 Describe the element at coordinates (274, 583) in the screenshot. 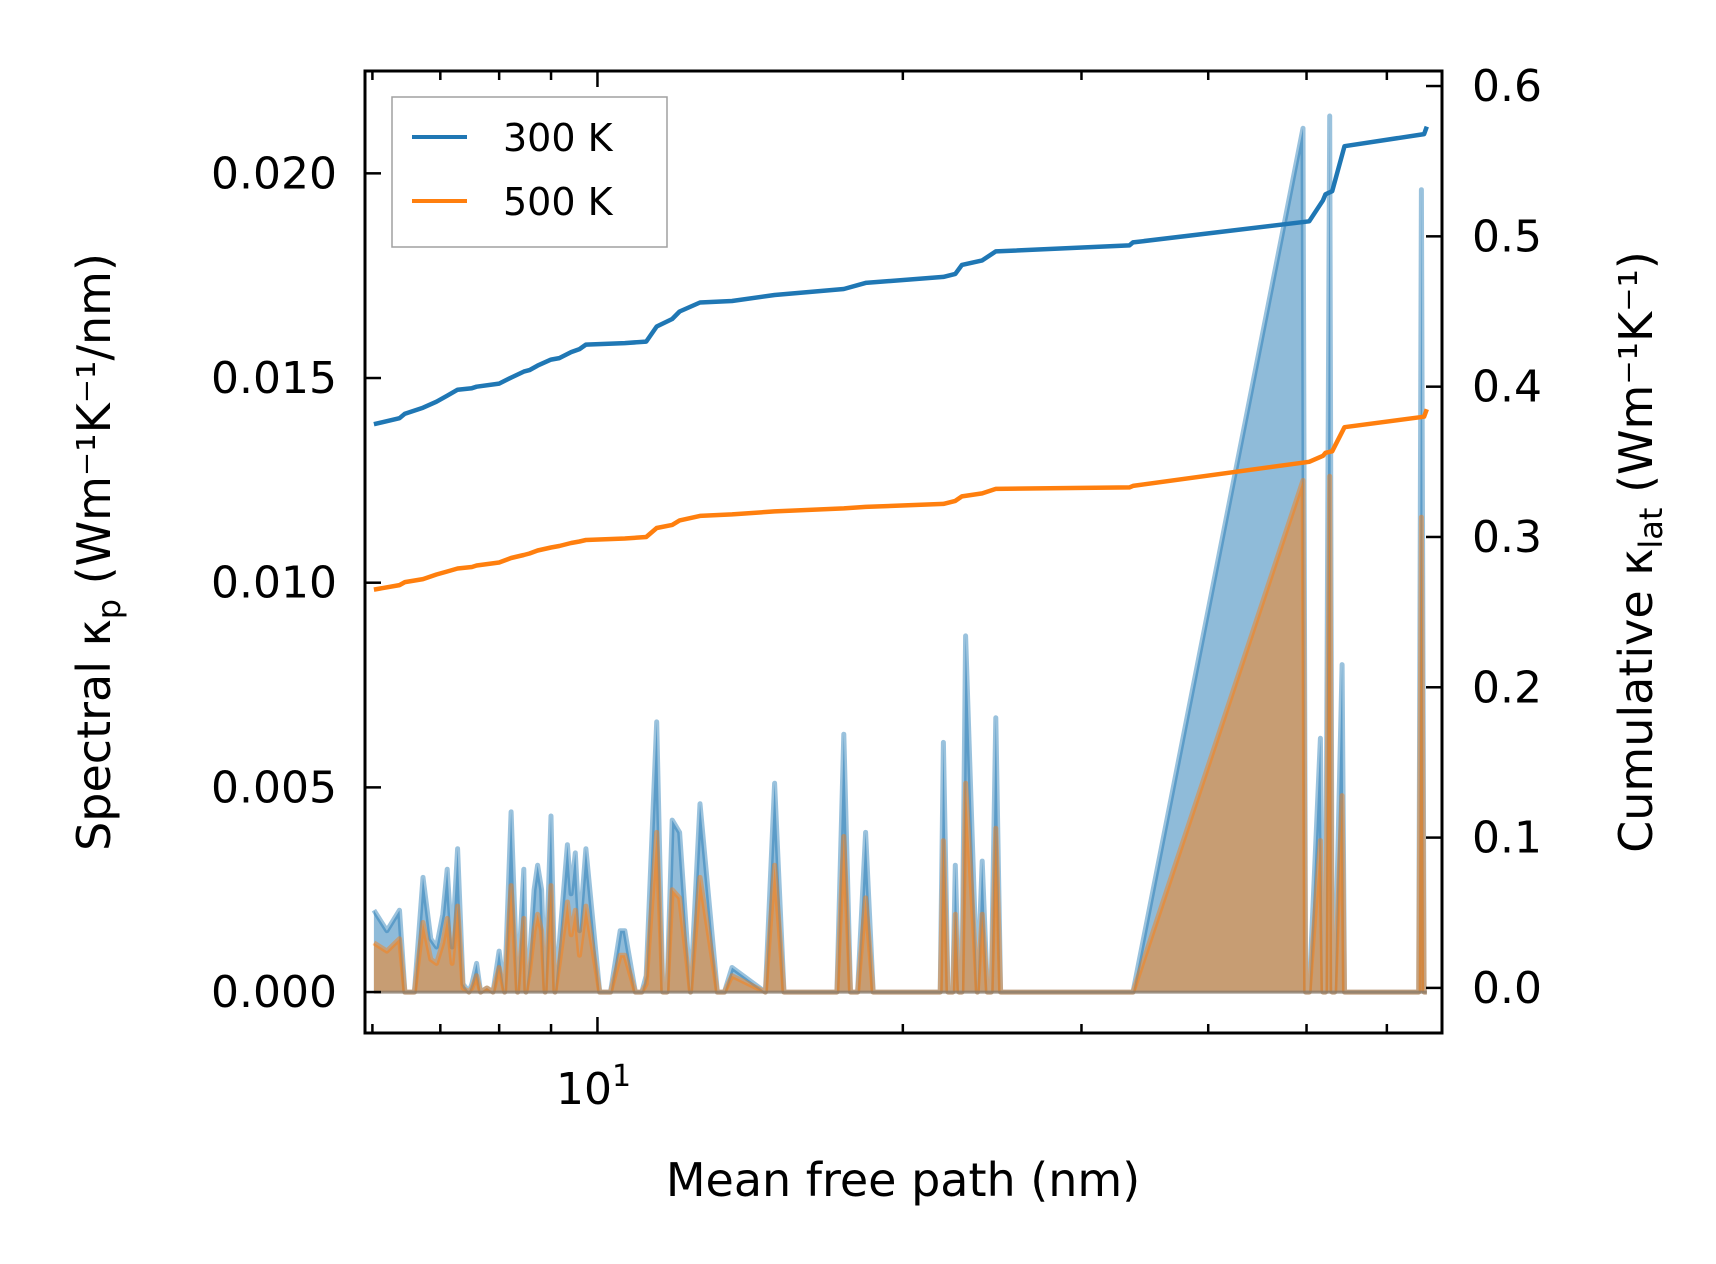

I see `left-y-tick-label: 0.010` at that location.